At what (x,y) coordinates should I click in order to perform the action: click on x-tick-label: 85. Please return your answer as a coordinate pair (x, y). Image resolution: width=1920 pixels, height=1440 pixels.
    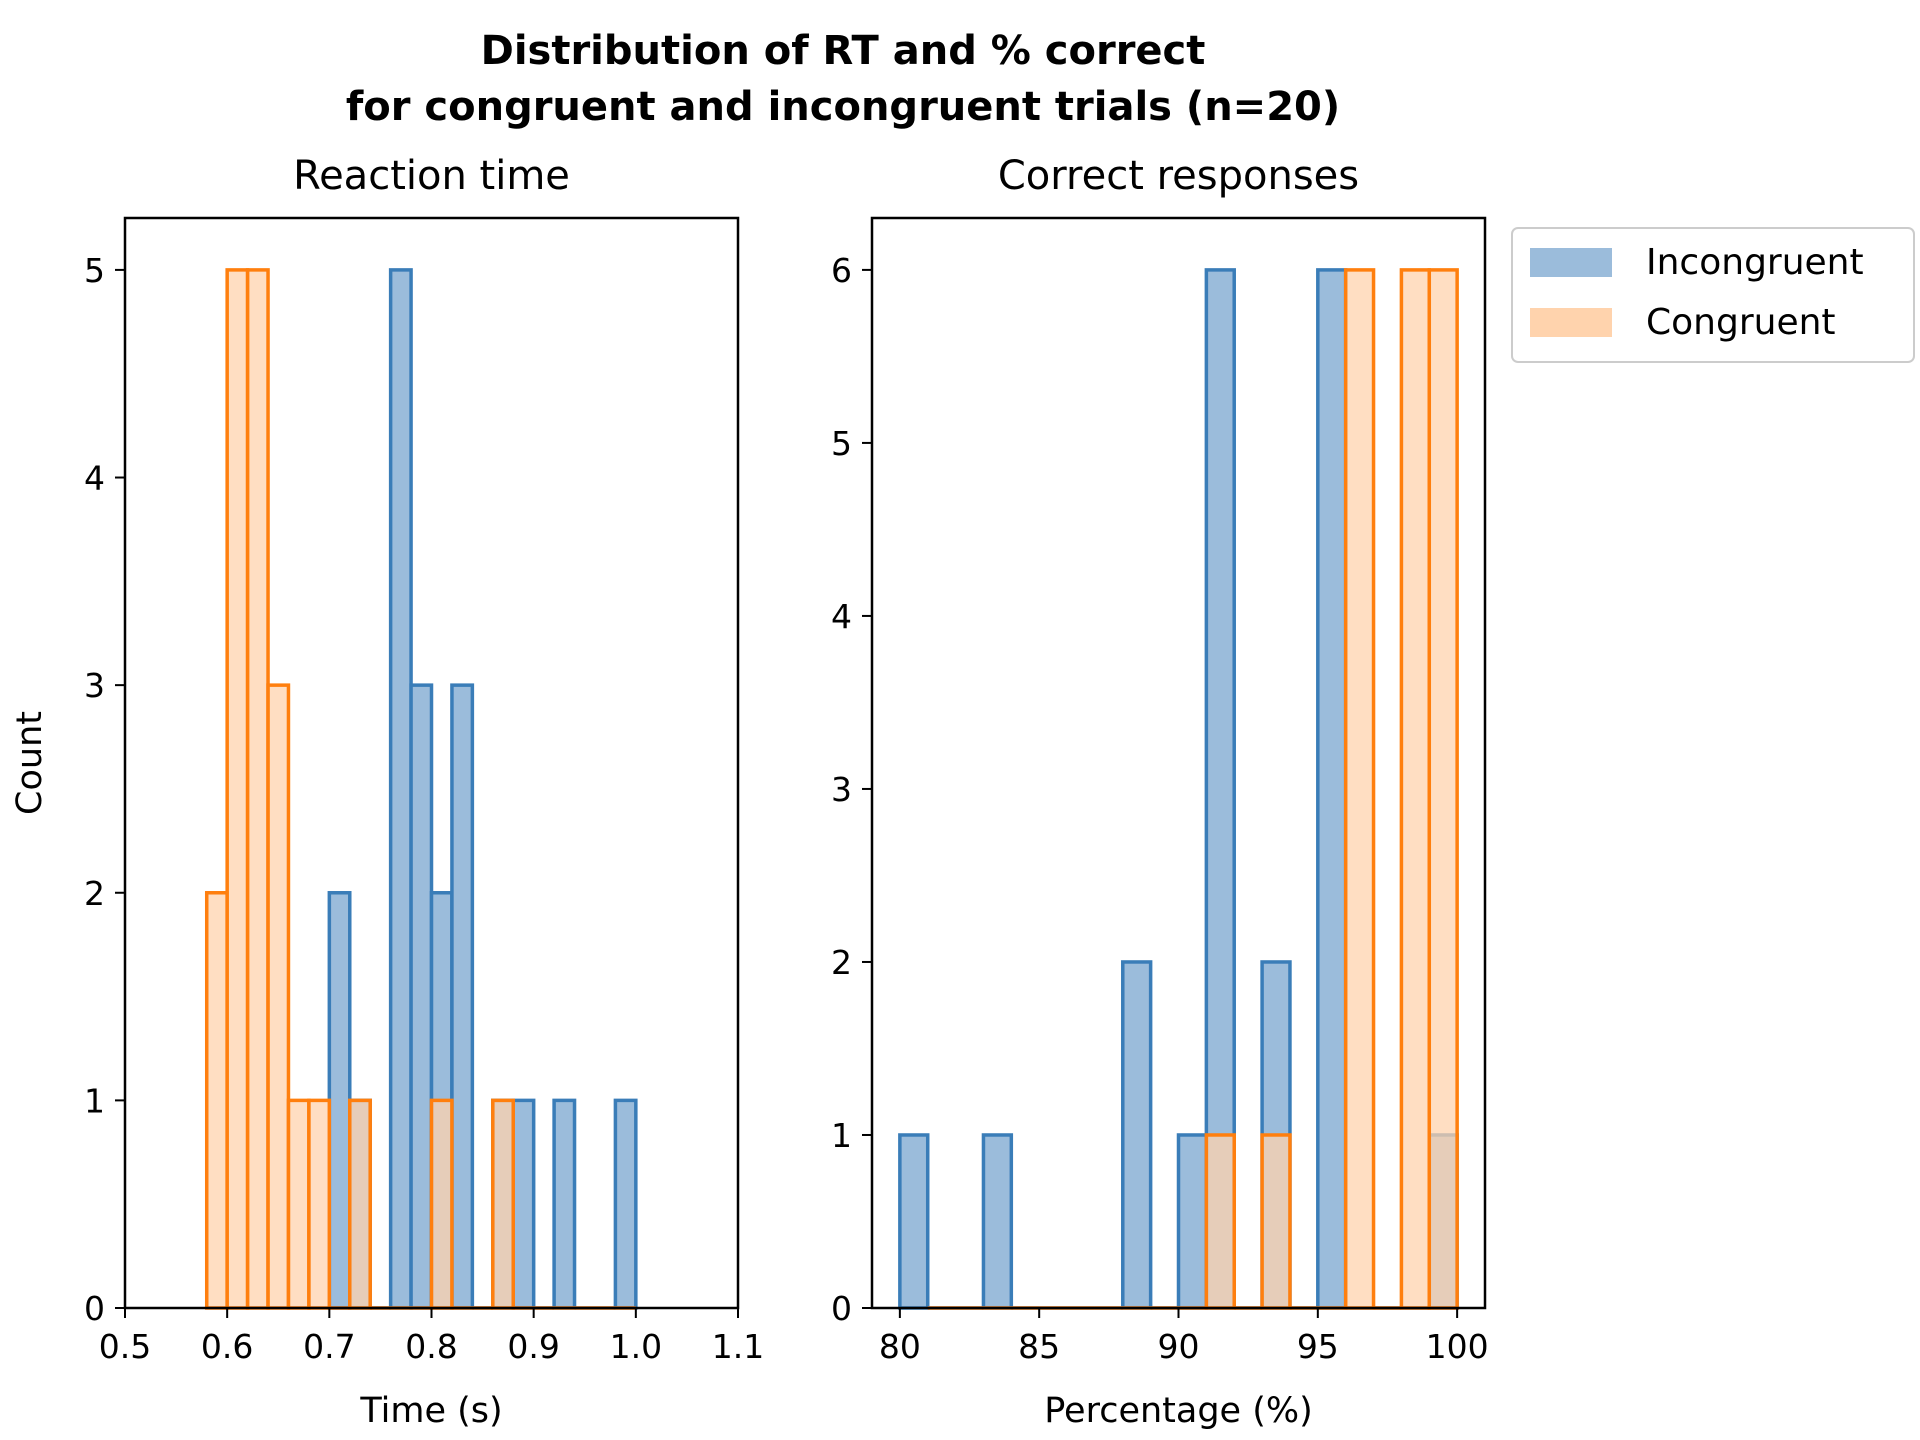
    Looking at the image, I should click on (1039, 1346).